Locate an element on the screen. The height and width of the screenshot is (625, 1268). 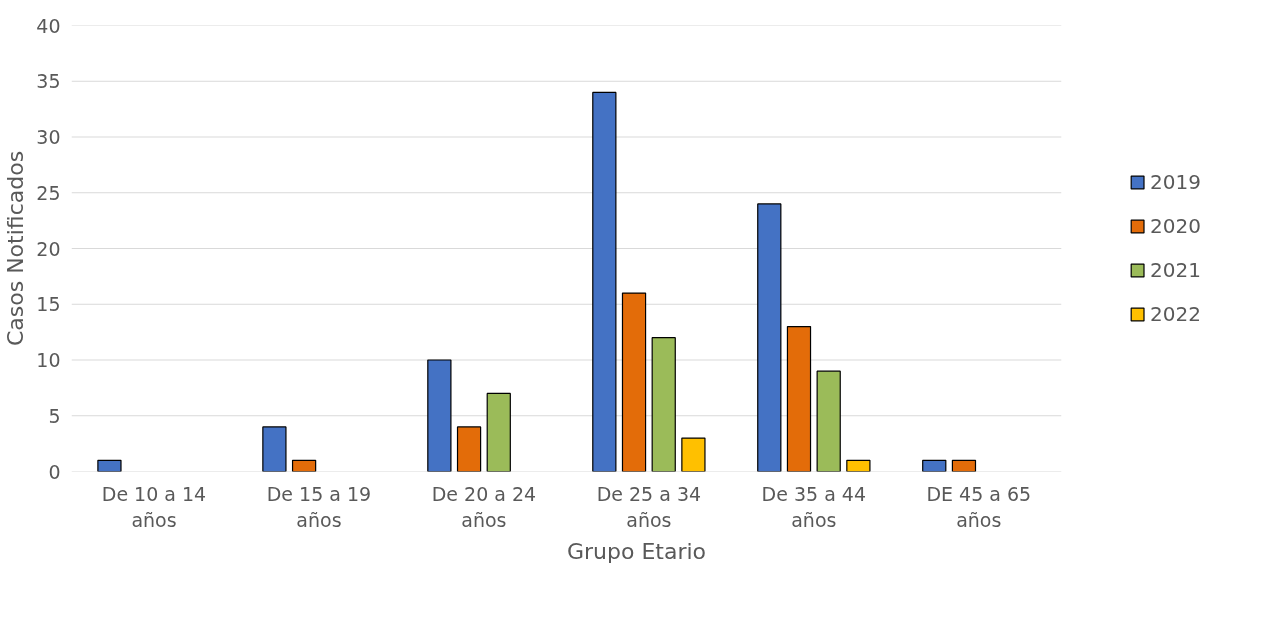
y-tick-label: 25 is located at coordinates (48, 192).